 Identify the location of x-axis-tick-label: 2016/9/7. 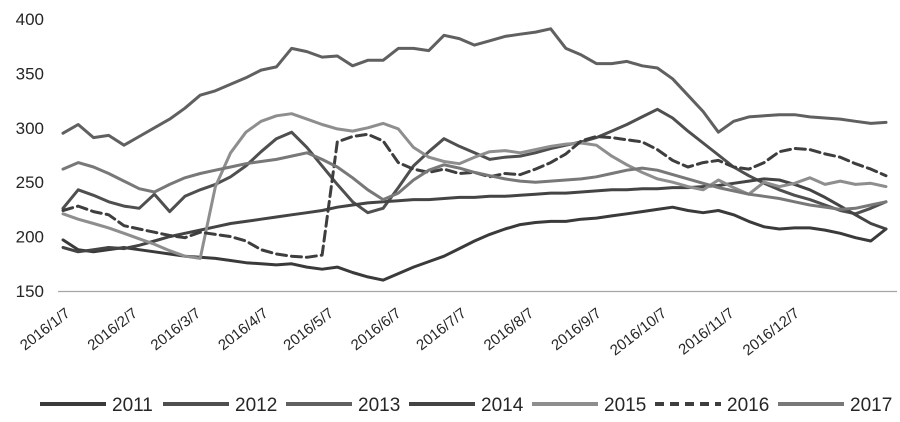
(576, 329).